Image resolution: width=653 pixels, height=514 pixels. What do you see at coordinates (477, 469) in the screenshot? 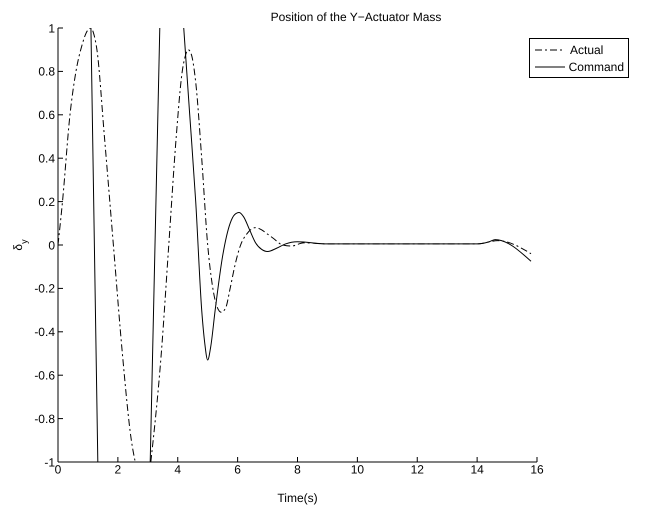
I see `x-tick-label: 14` at bounding box center [477, 469].